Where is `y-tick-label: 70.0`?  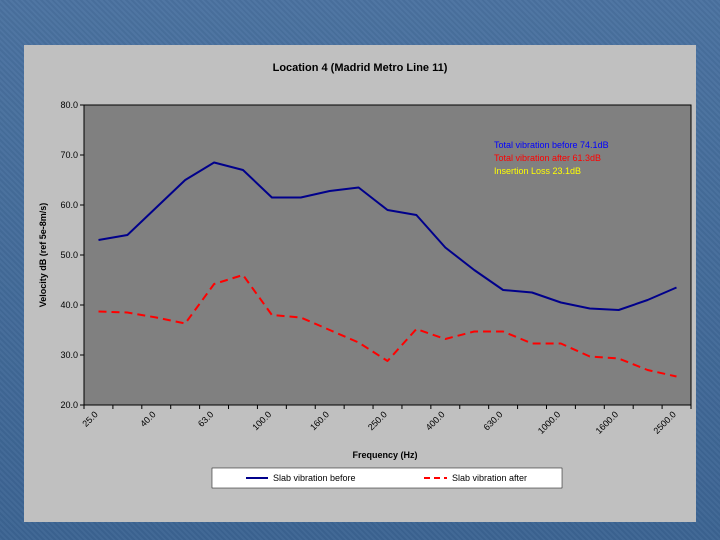 y-tick-label: 70.0 is located at coordinates (69, 155).